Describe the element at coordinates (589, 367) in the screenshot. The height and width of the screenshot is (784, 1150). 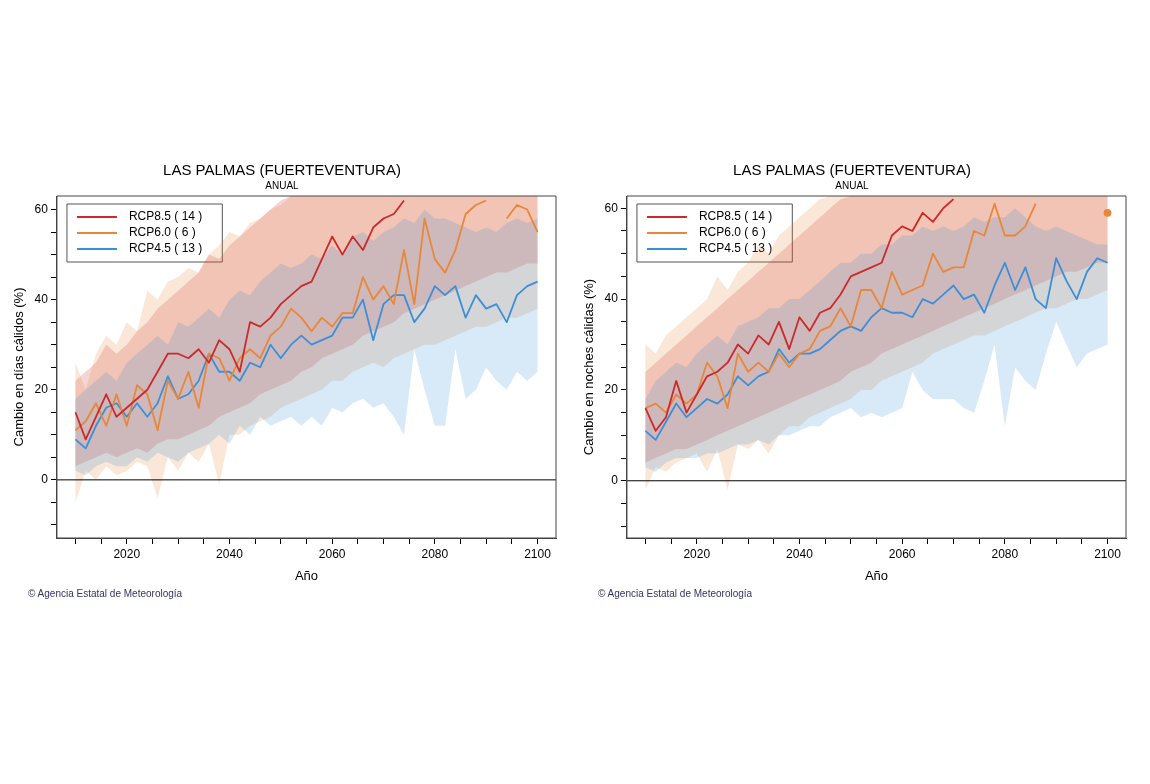
I see `y-axis-title: Cambio en noches cálidas (%)` at that location.